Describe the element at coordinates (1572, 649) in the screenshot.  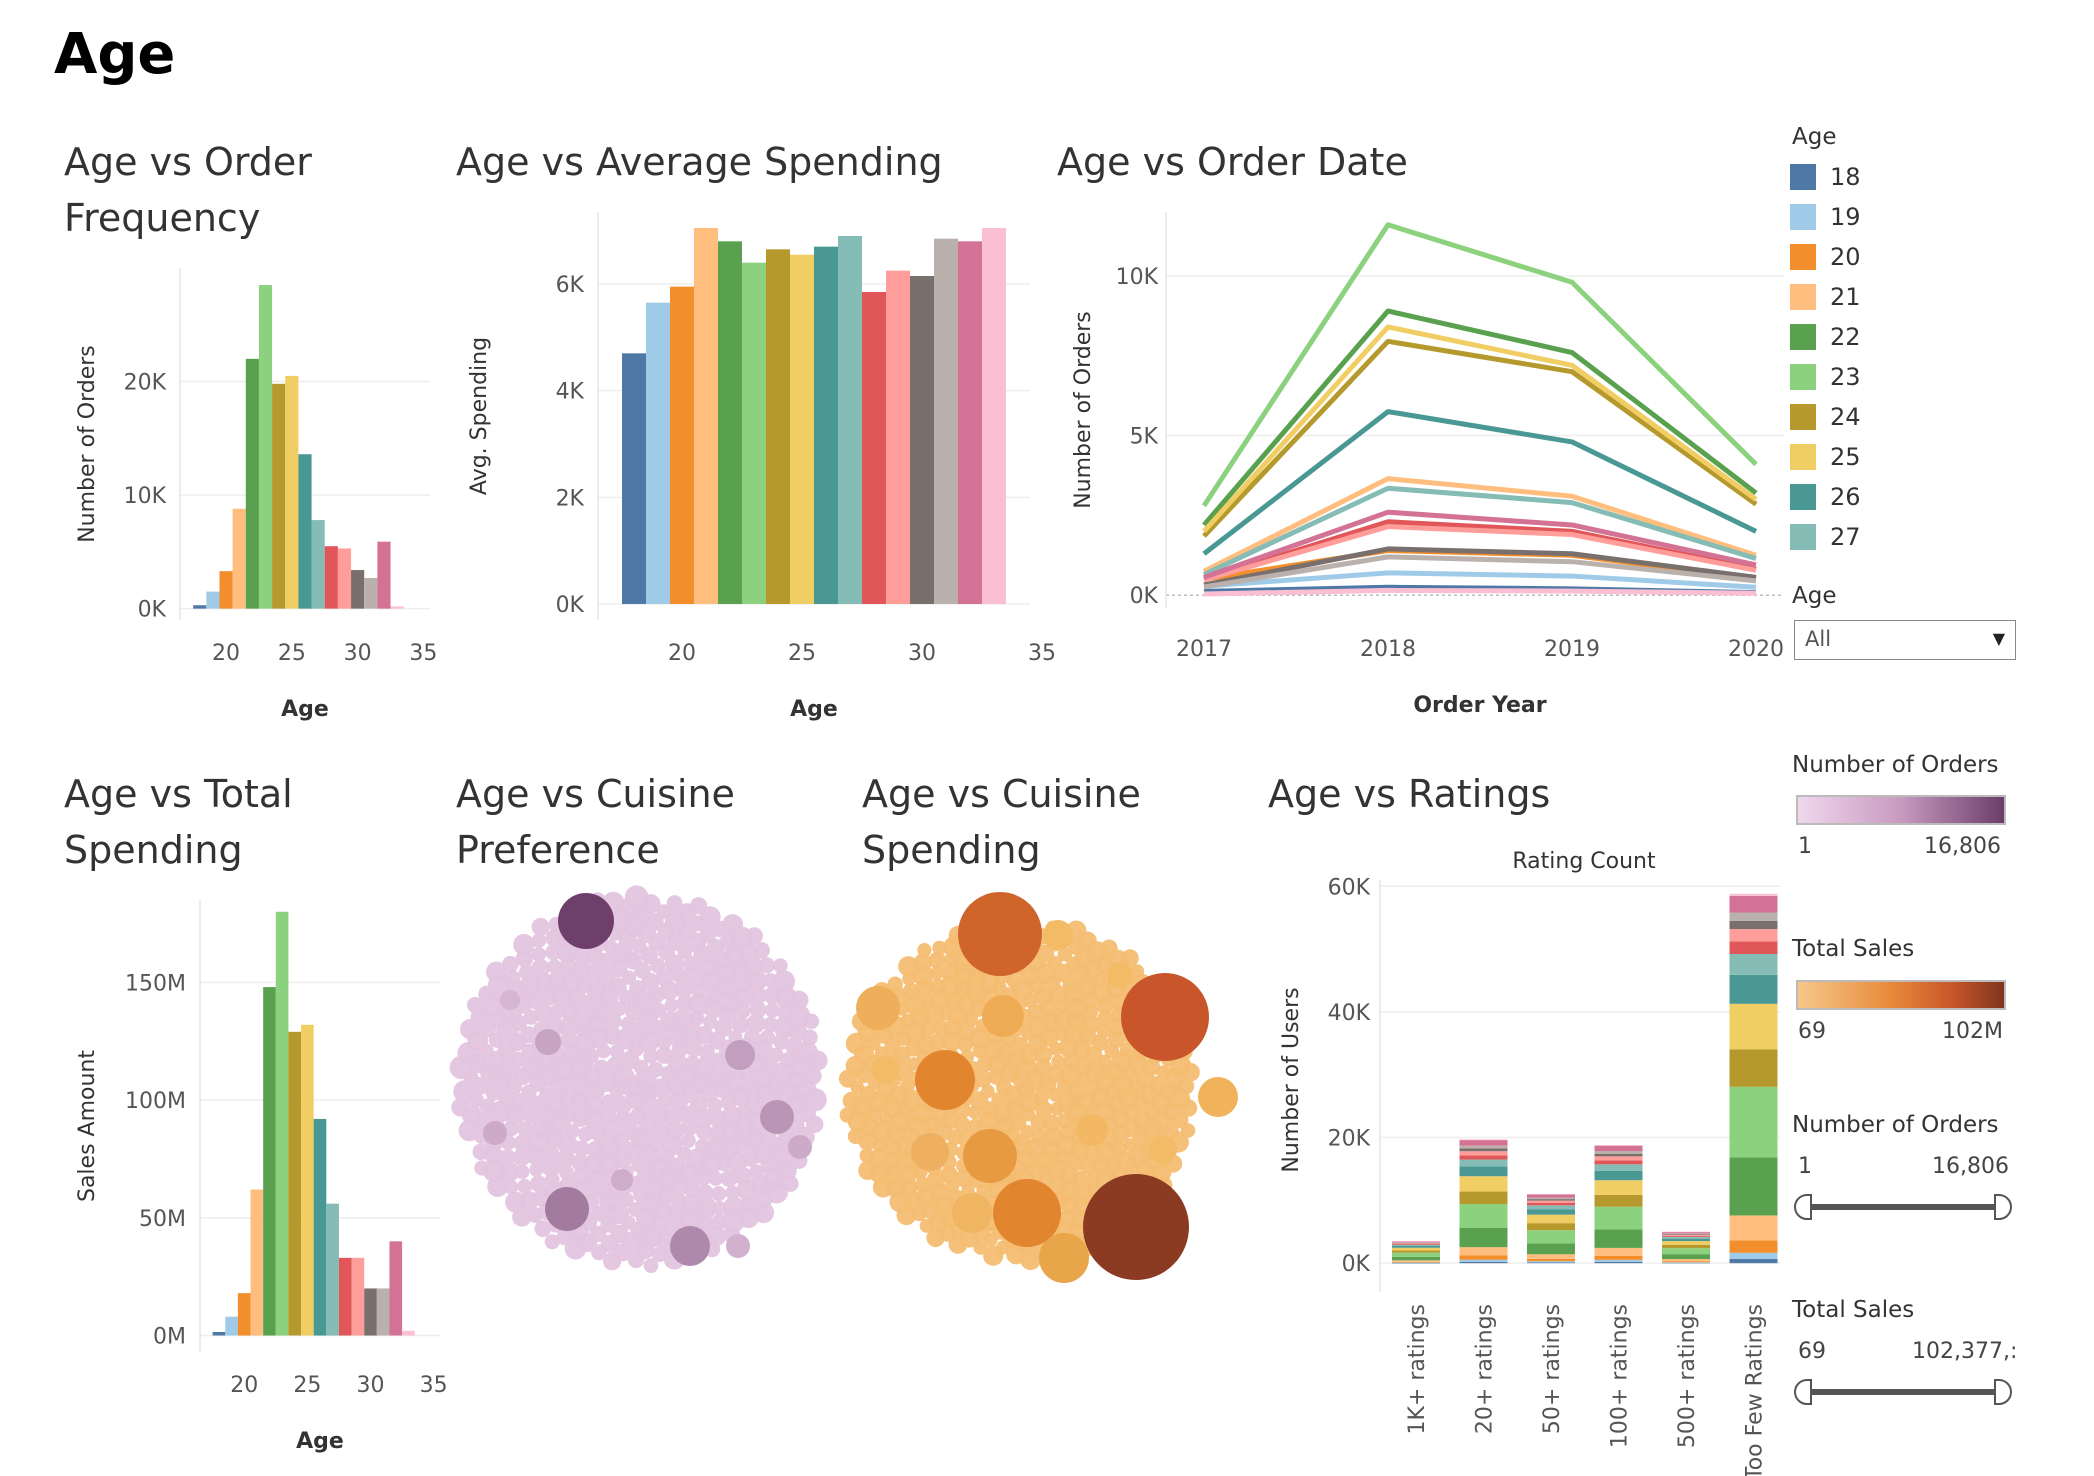
I see `x-tick-label: 2019` at that location.